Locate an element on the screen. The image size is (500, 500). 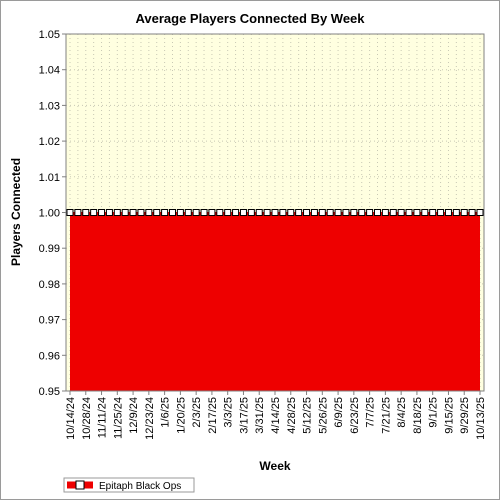
y-tick-label: 0.99 is located at coordinates (49, 249).